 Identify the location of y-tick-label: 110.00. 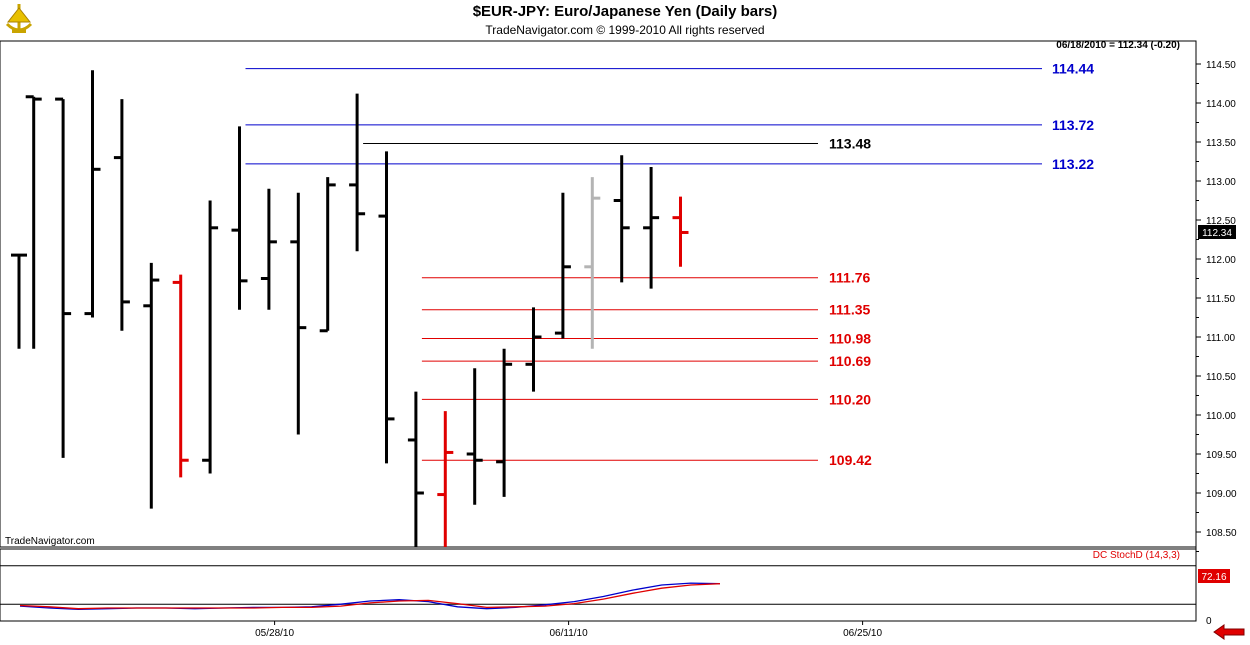
(1221, 416).